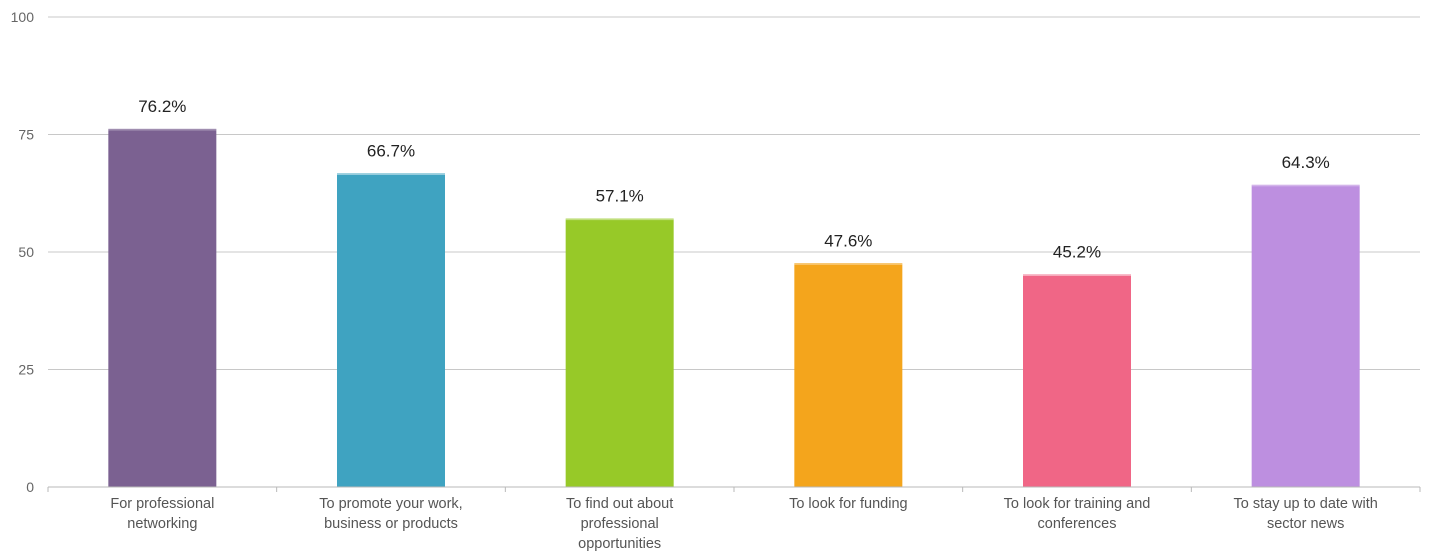 The image size is (1432, 560). Describe the element at coordinates (848, 240) in the screenshot. I see `data-label-4: 47.6%` at that location.